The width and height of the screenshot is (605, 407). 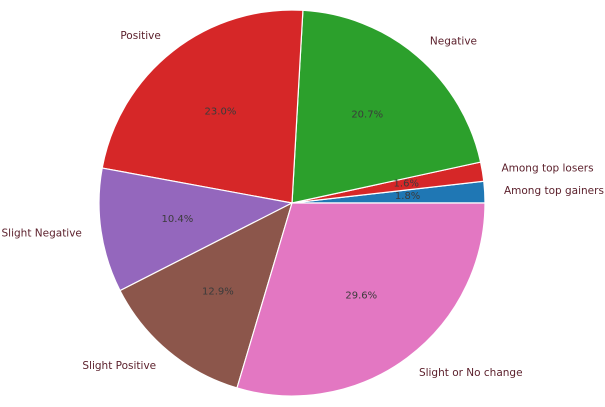 I want to click on pie-category-label-slight-negative: Slight Negative, so click(x=42, y=234).